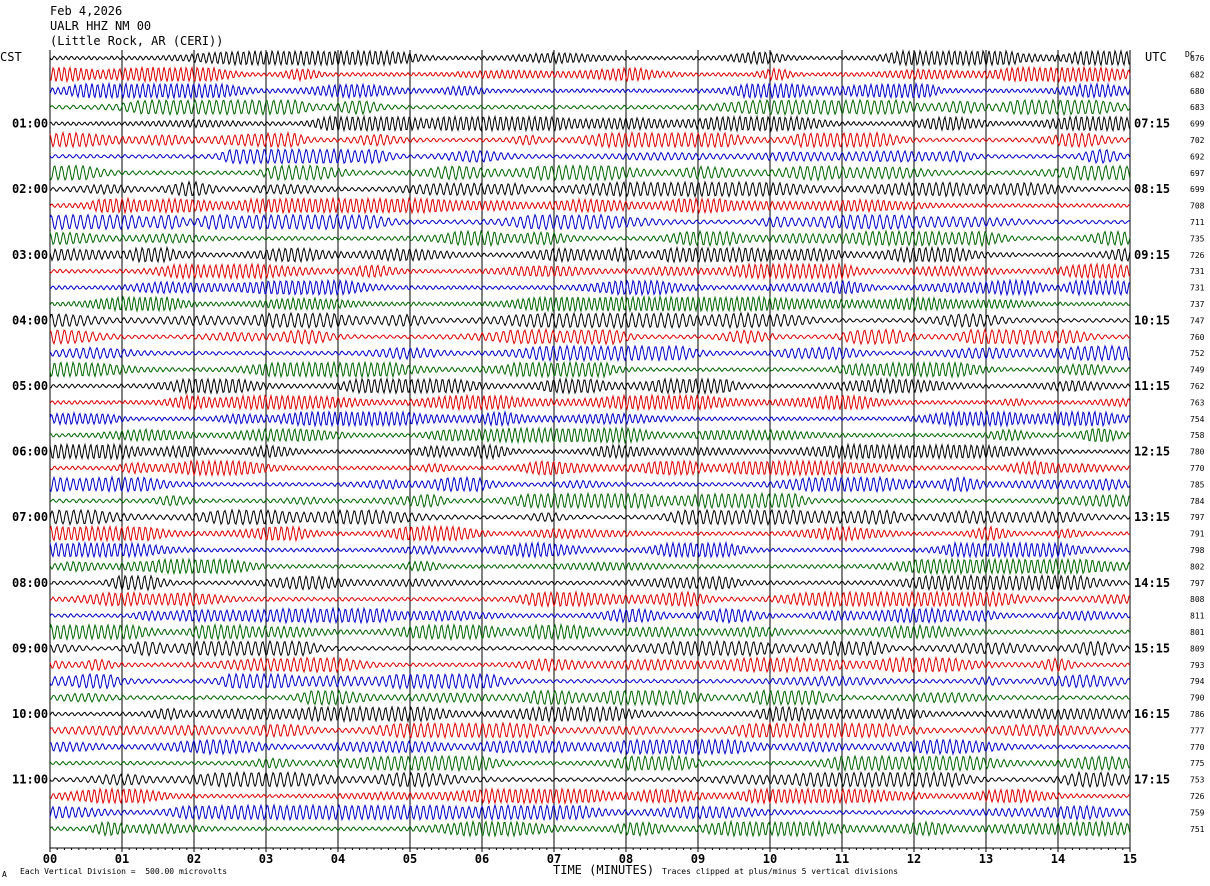 The image size is (1210, 886). I want to click on dc-offset-label: 793, so click(1197, 665).